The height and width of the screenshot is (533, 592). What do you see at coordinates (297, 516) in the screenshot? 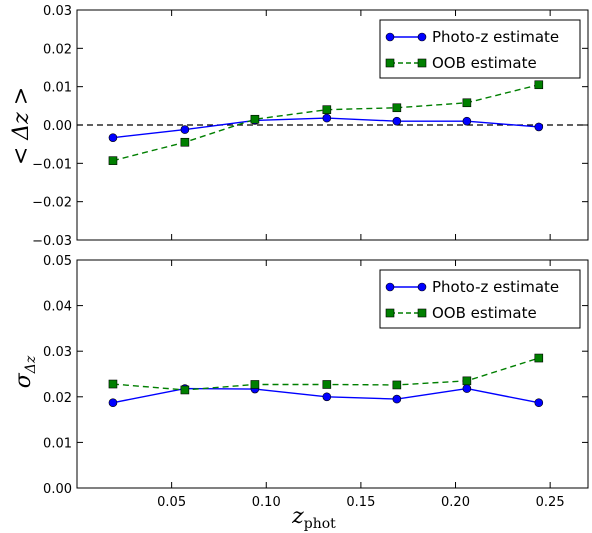
I see `xlabel-main: z` at bounding box center [297, 516].